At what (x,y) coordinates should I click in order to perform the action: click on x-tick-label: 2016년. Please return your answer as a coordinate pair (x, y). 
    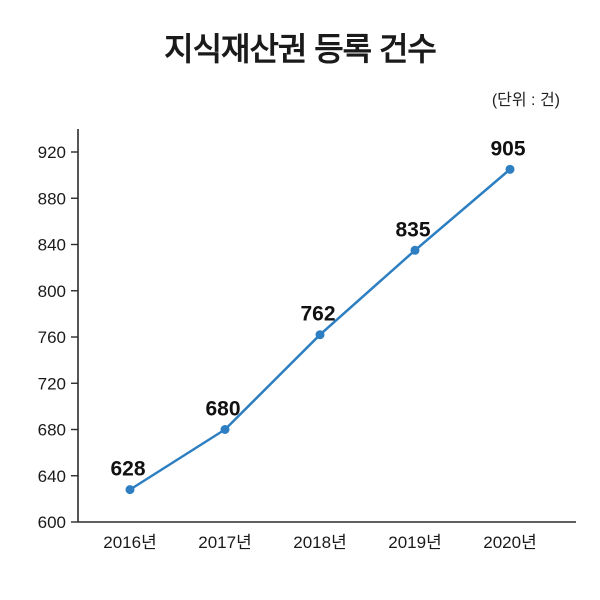
    Looking at the image, I should click on (129, 542).